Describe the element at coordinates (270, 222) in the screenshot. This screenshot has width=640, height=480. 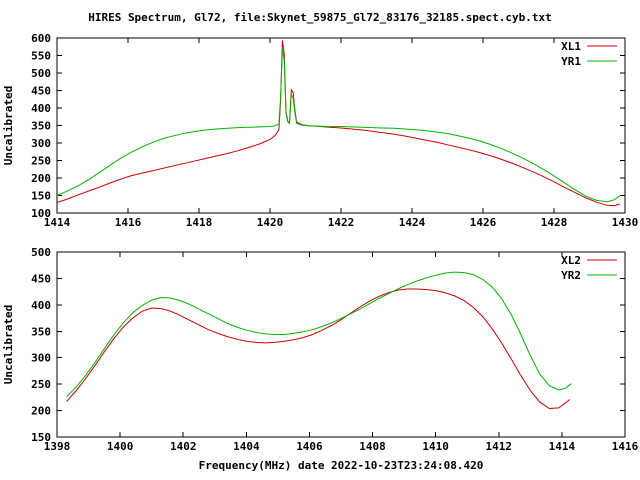
I see `x-tick-label: 1420` at that location.